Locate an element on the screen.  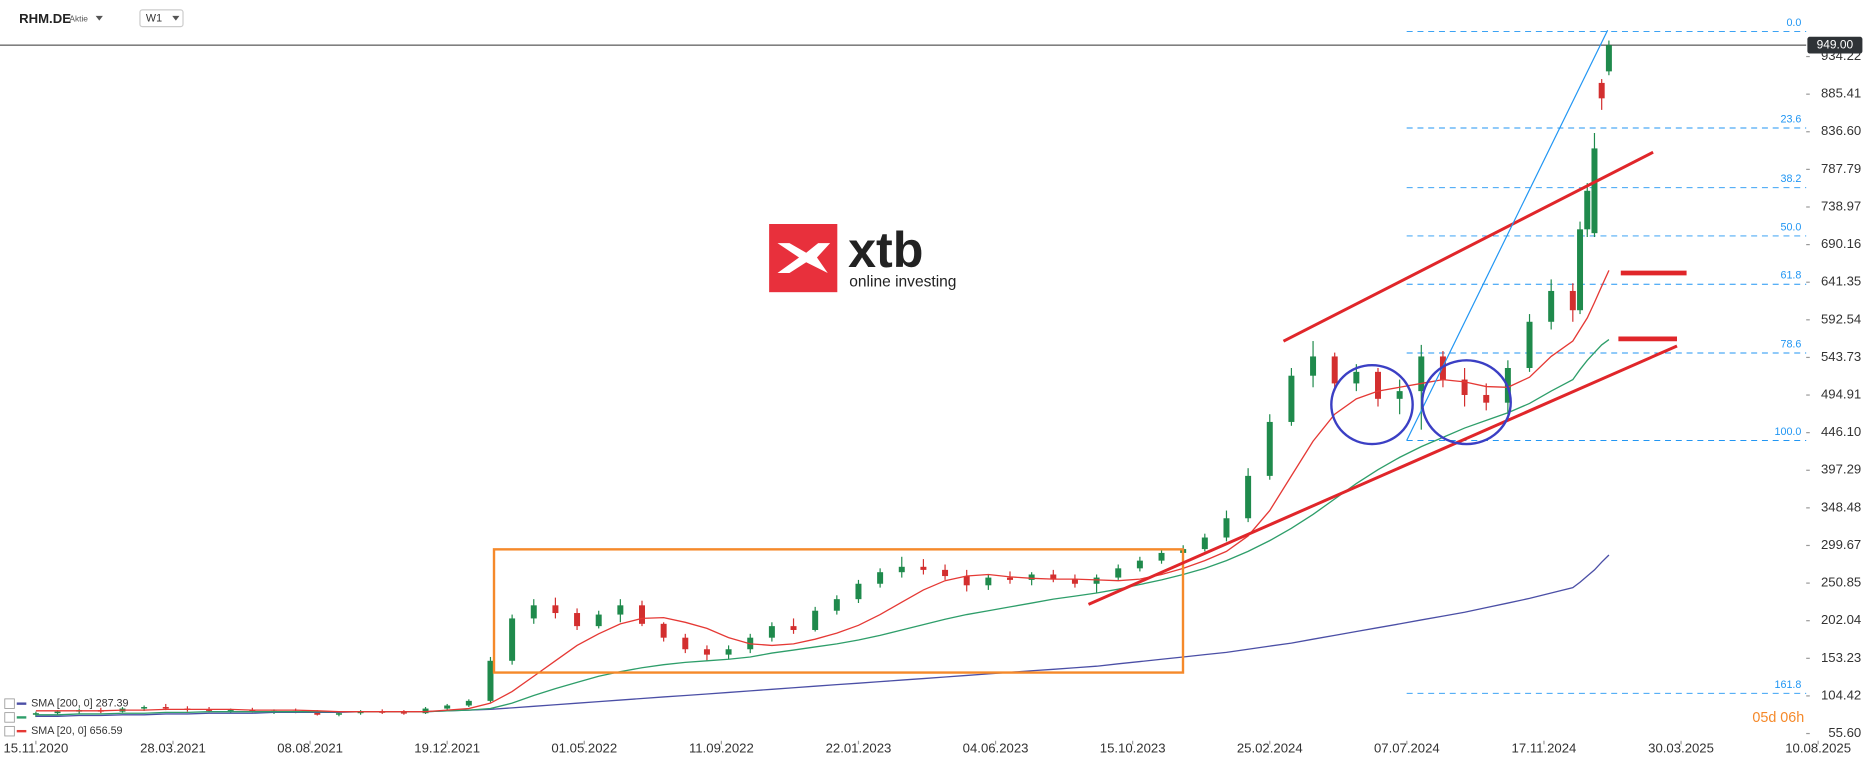
x-tick-label: 08.08.2021 is located at coordinates (310, 748).